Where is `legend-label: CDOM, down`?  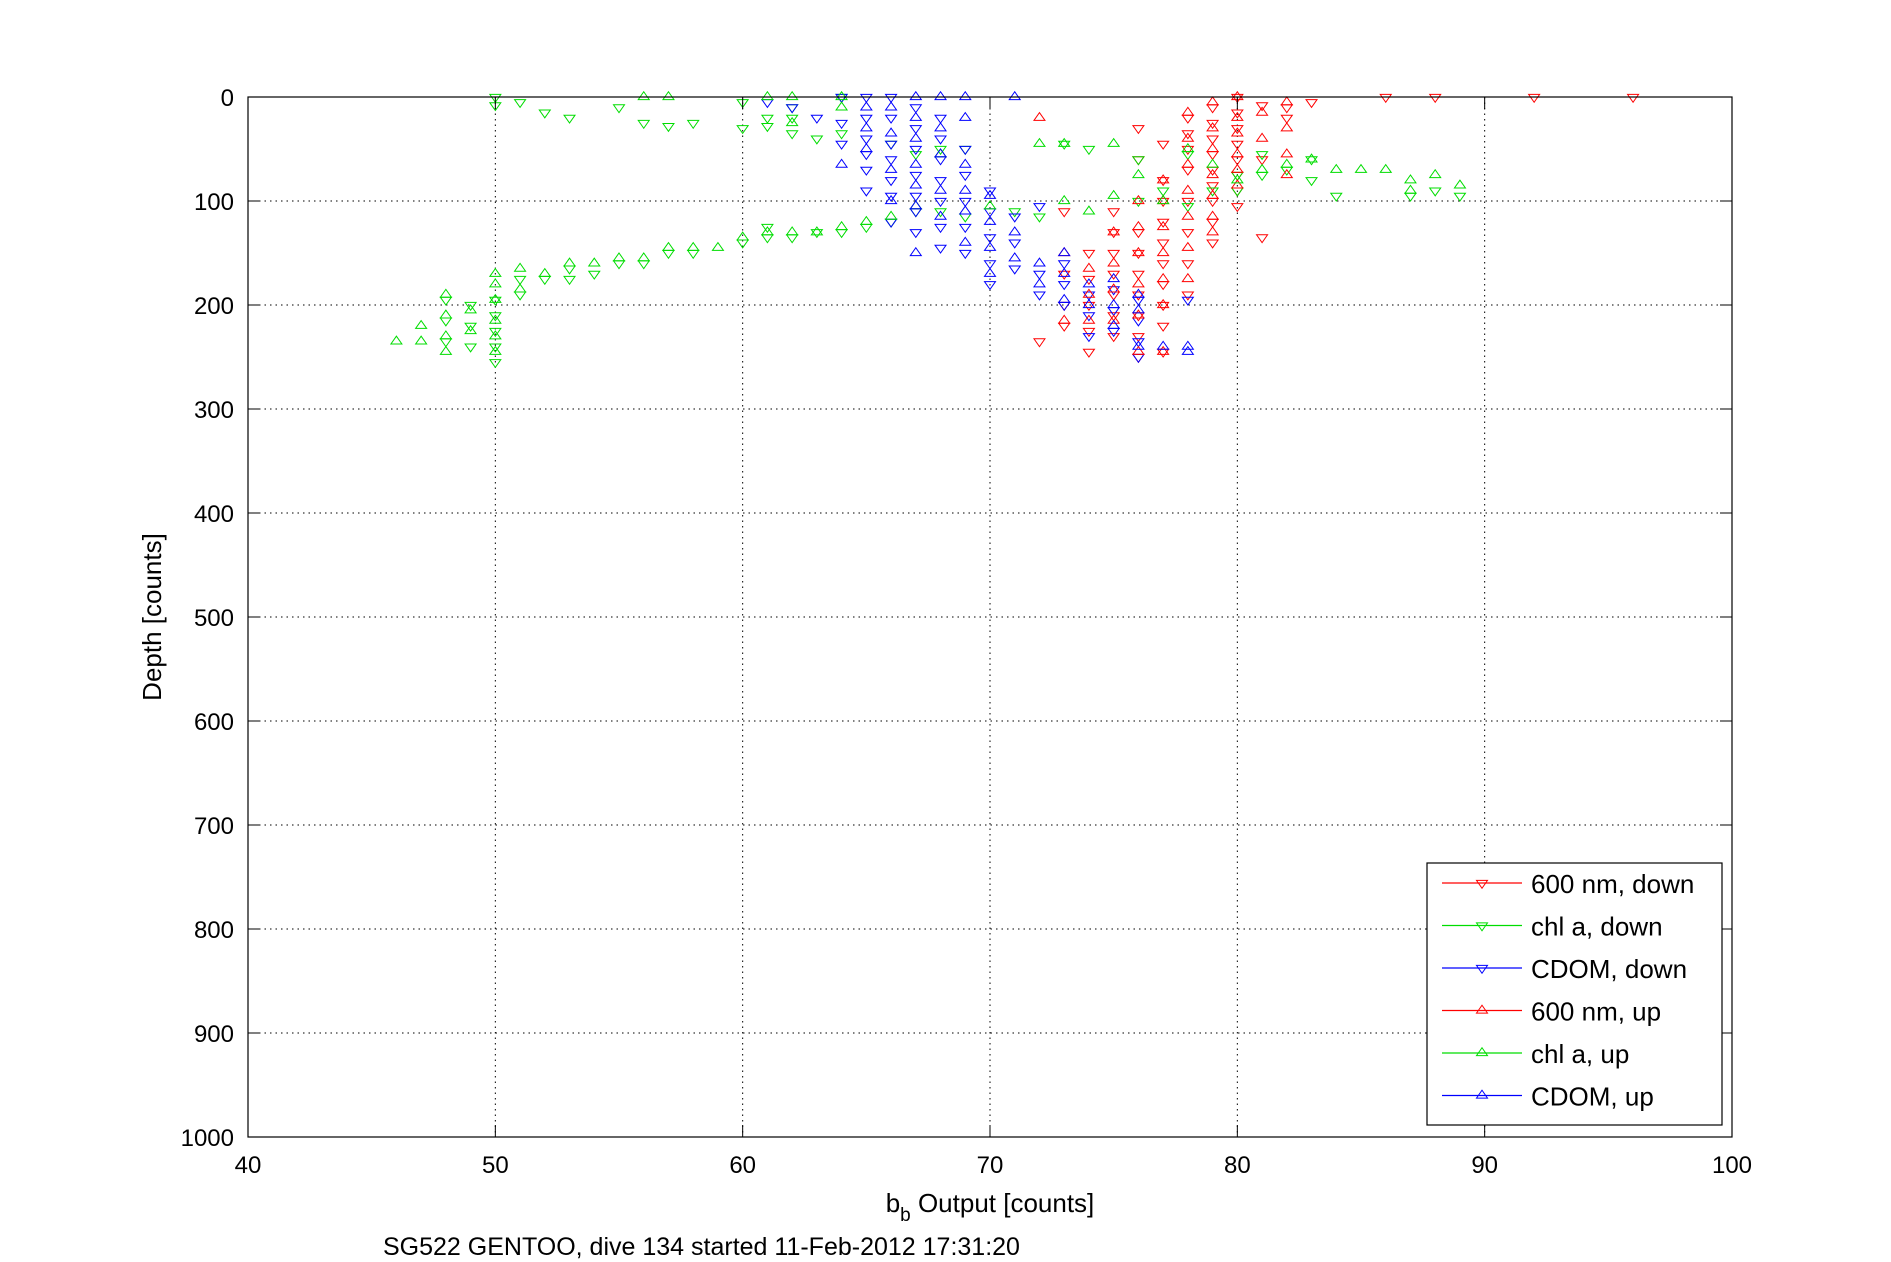 legend-label: CDOM, down is located at coordinates (1609, 969).